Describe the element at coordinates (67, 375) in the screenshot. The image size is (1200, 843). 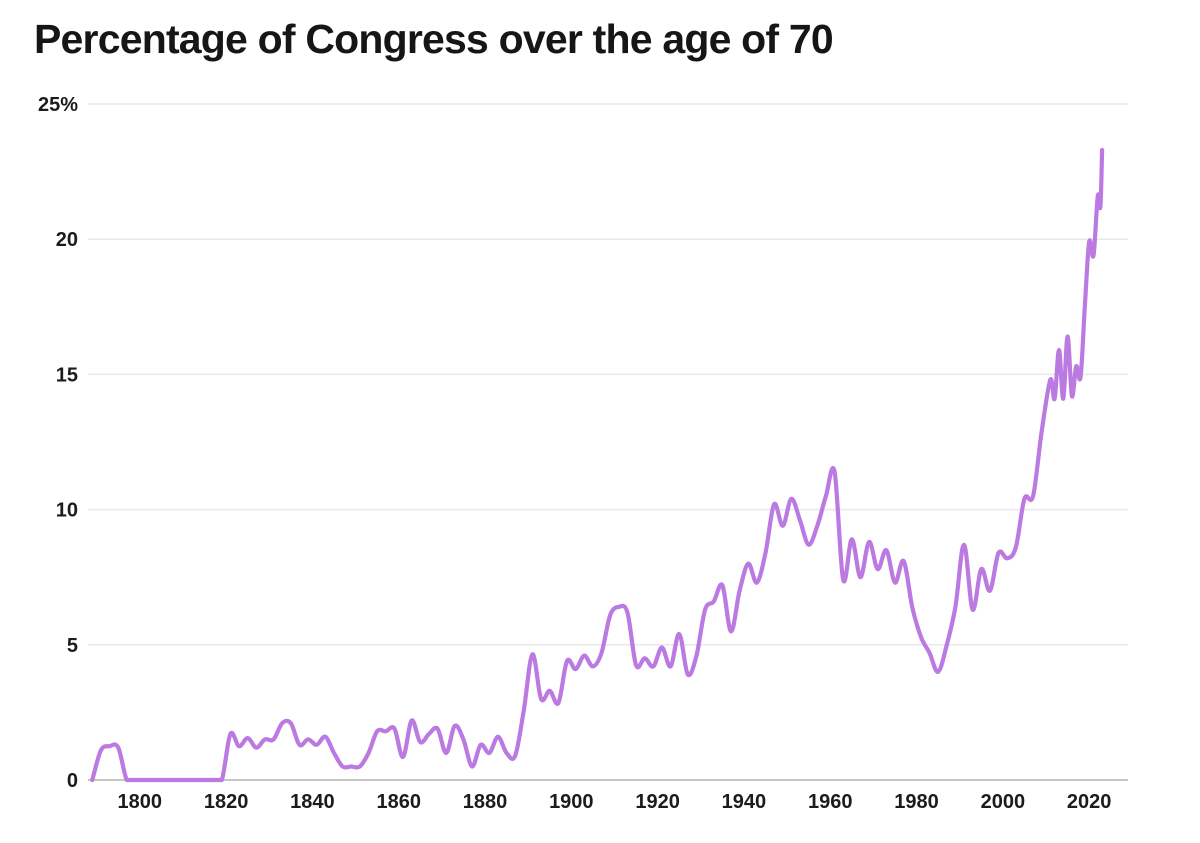
I see `y-tick-label: 15` at that location.